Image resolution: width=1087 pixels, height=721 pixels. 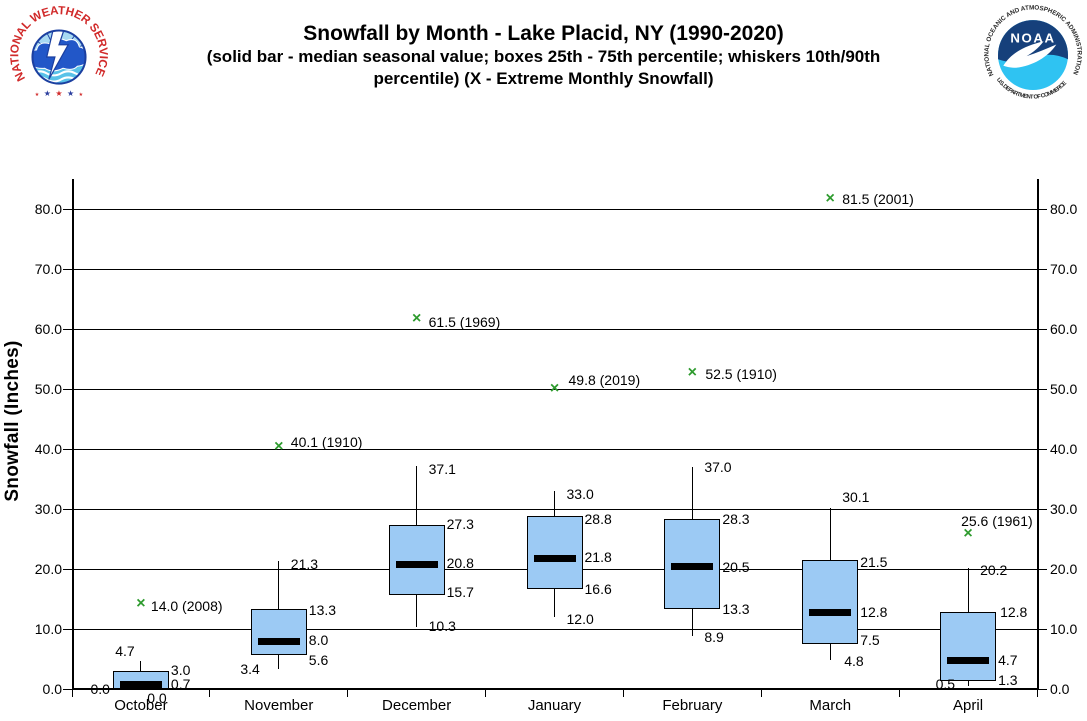 What do you see at coordinates (1043, 689) in the screenshot?
I see `y-tick-right-0.0` at bounding box center [1043, 689].